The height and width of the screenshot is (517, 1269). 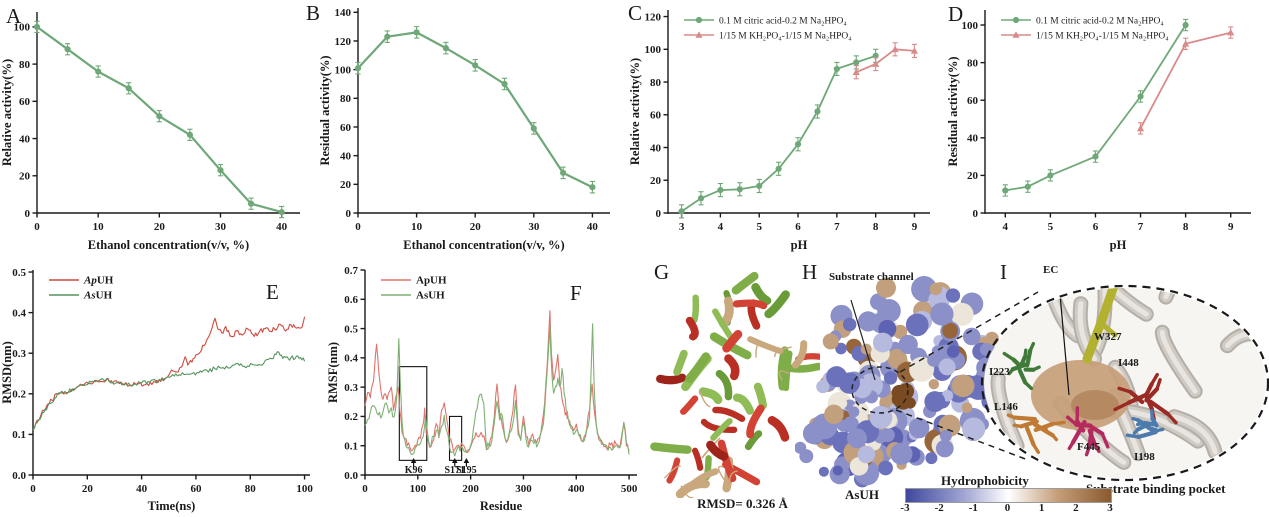 I want to click on svg-text: 0.4, so click(x=19, y=313).